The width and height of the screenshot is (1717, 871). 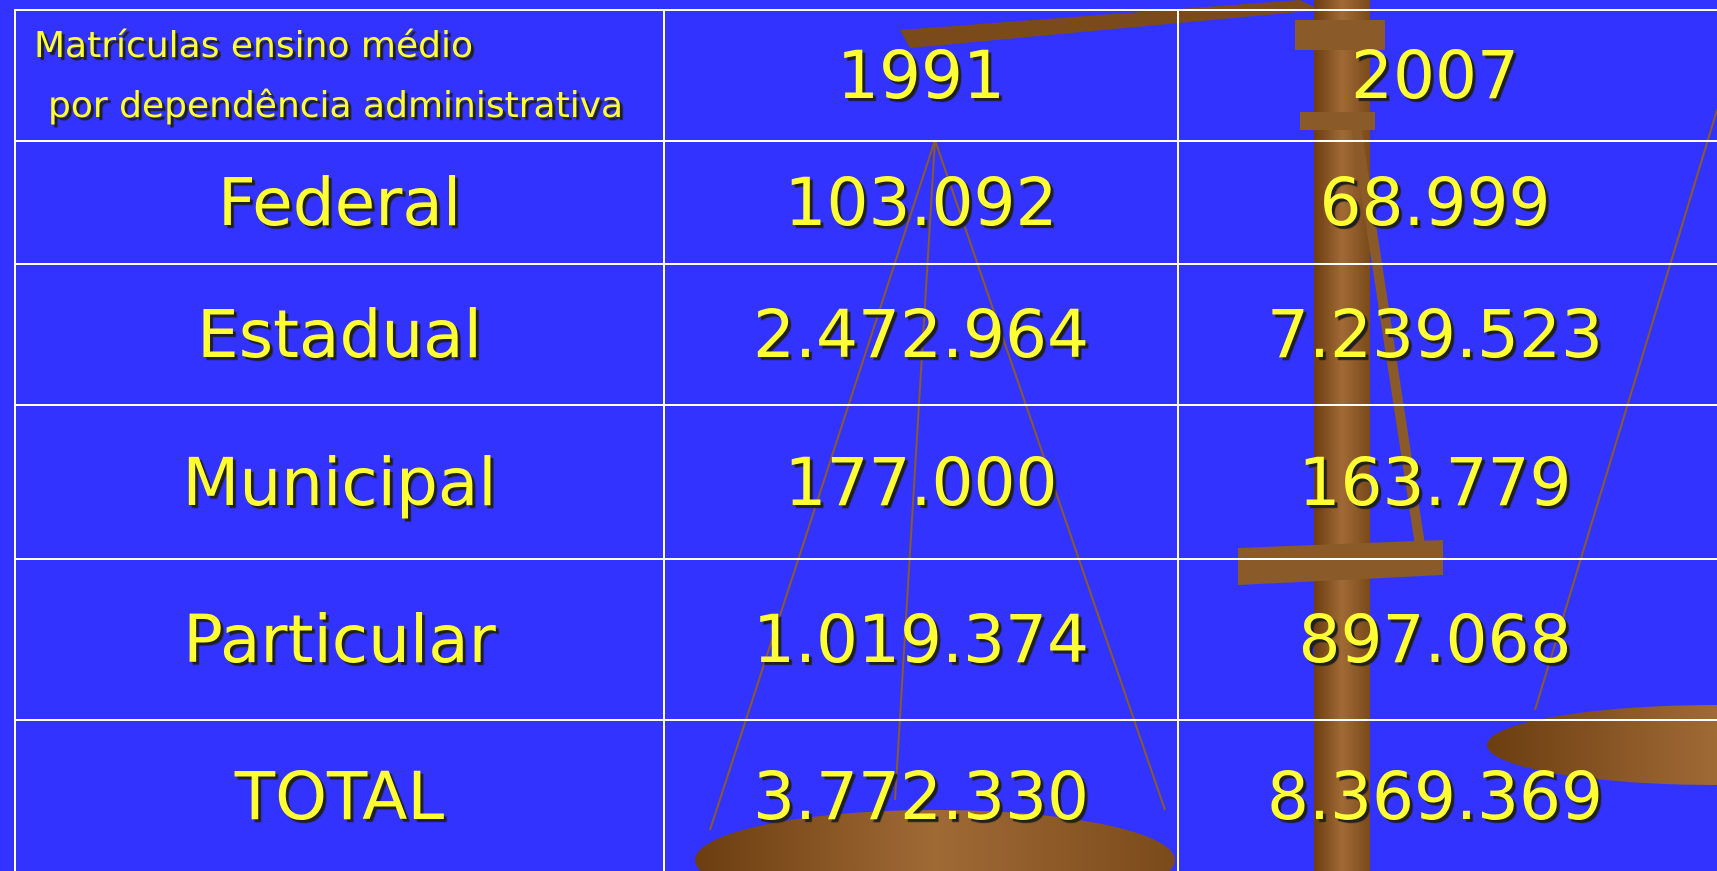 What do you see at coordinates (1435, 75) in the screenshot?
I see `column-header: 2007` at bounding box center [1435, 75].